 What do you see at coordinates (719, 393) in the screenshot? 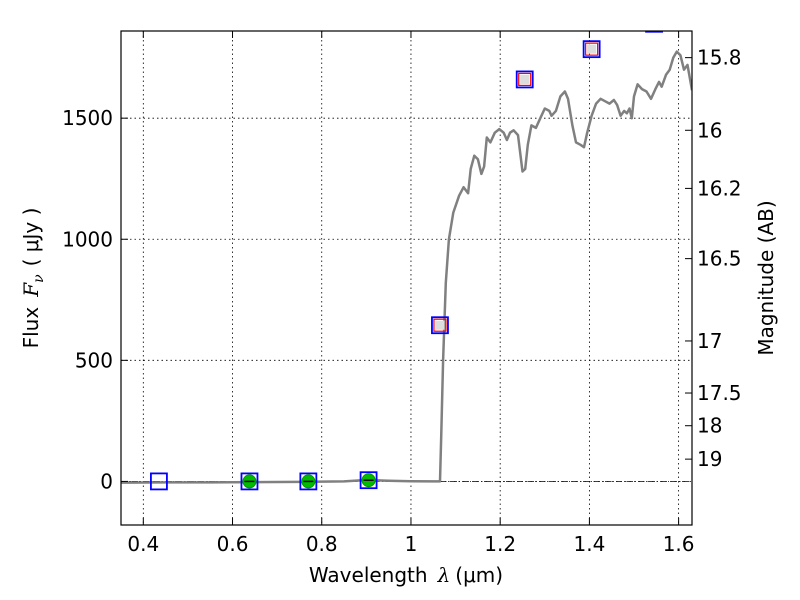
I see `y2-tick-label: 17.5` at bounding box center [719, 393].